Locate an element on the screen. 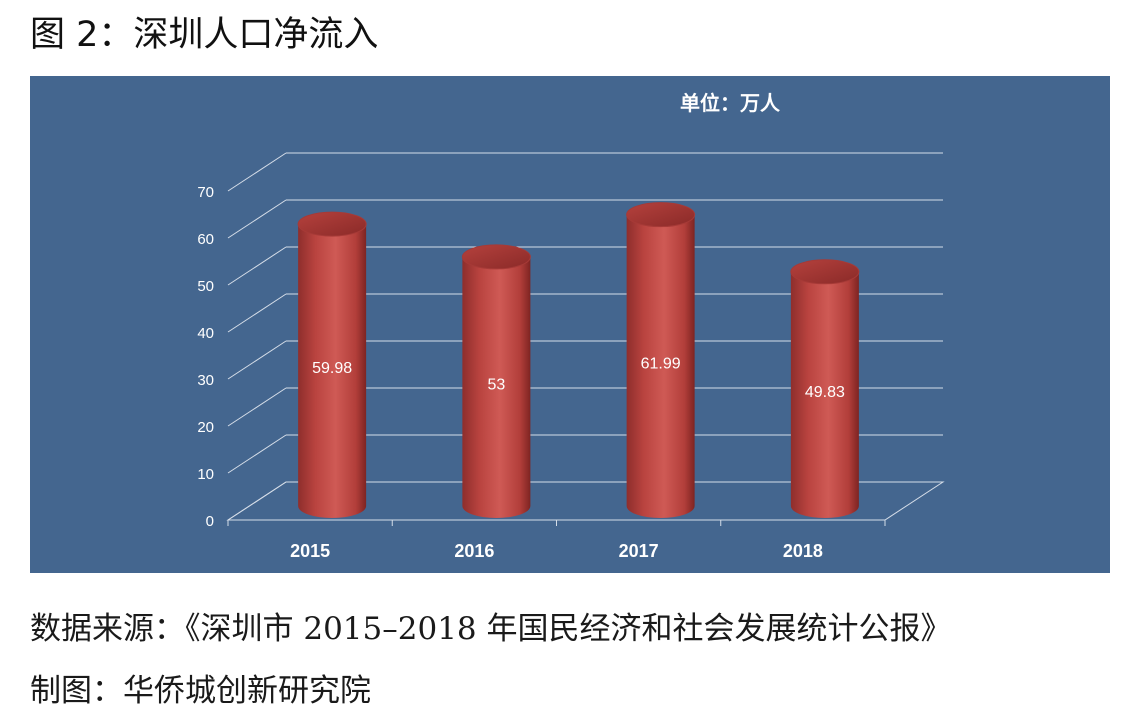  data-label-2017: 61.99 is located at coordinates (661, 363).